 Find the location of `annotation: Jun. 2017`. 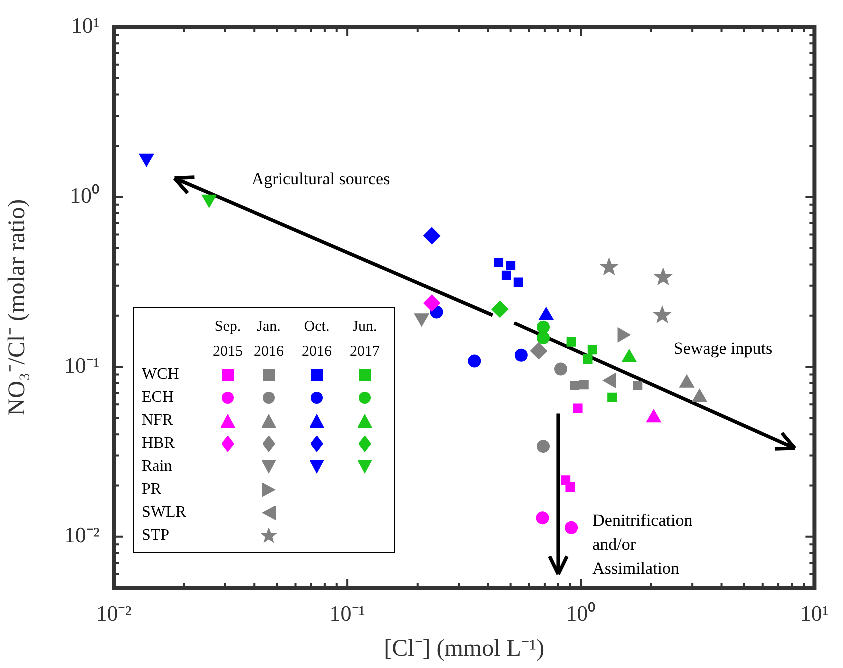

annotation: Jun. 2017 is located at coordinates (365, 340).